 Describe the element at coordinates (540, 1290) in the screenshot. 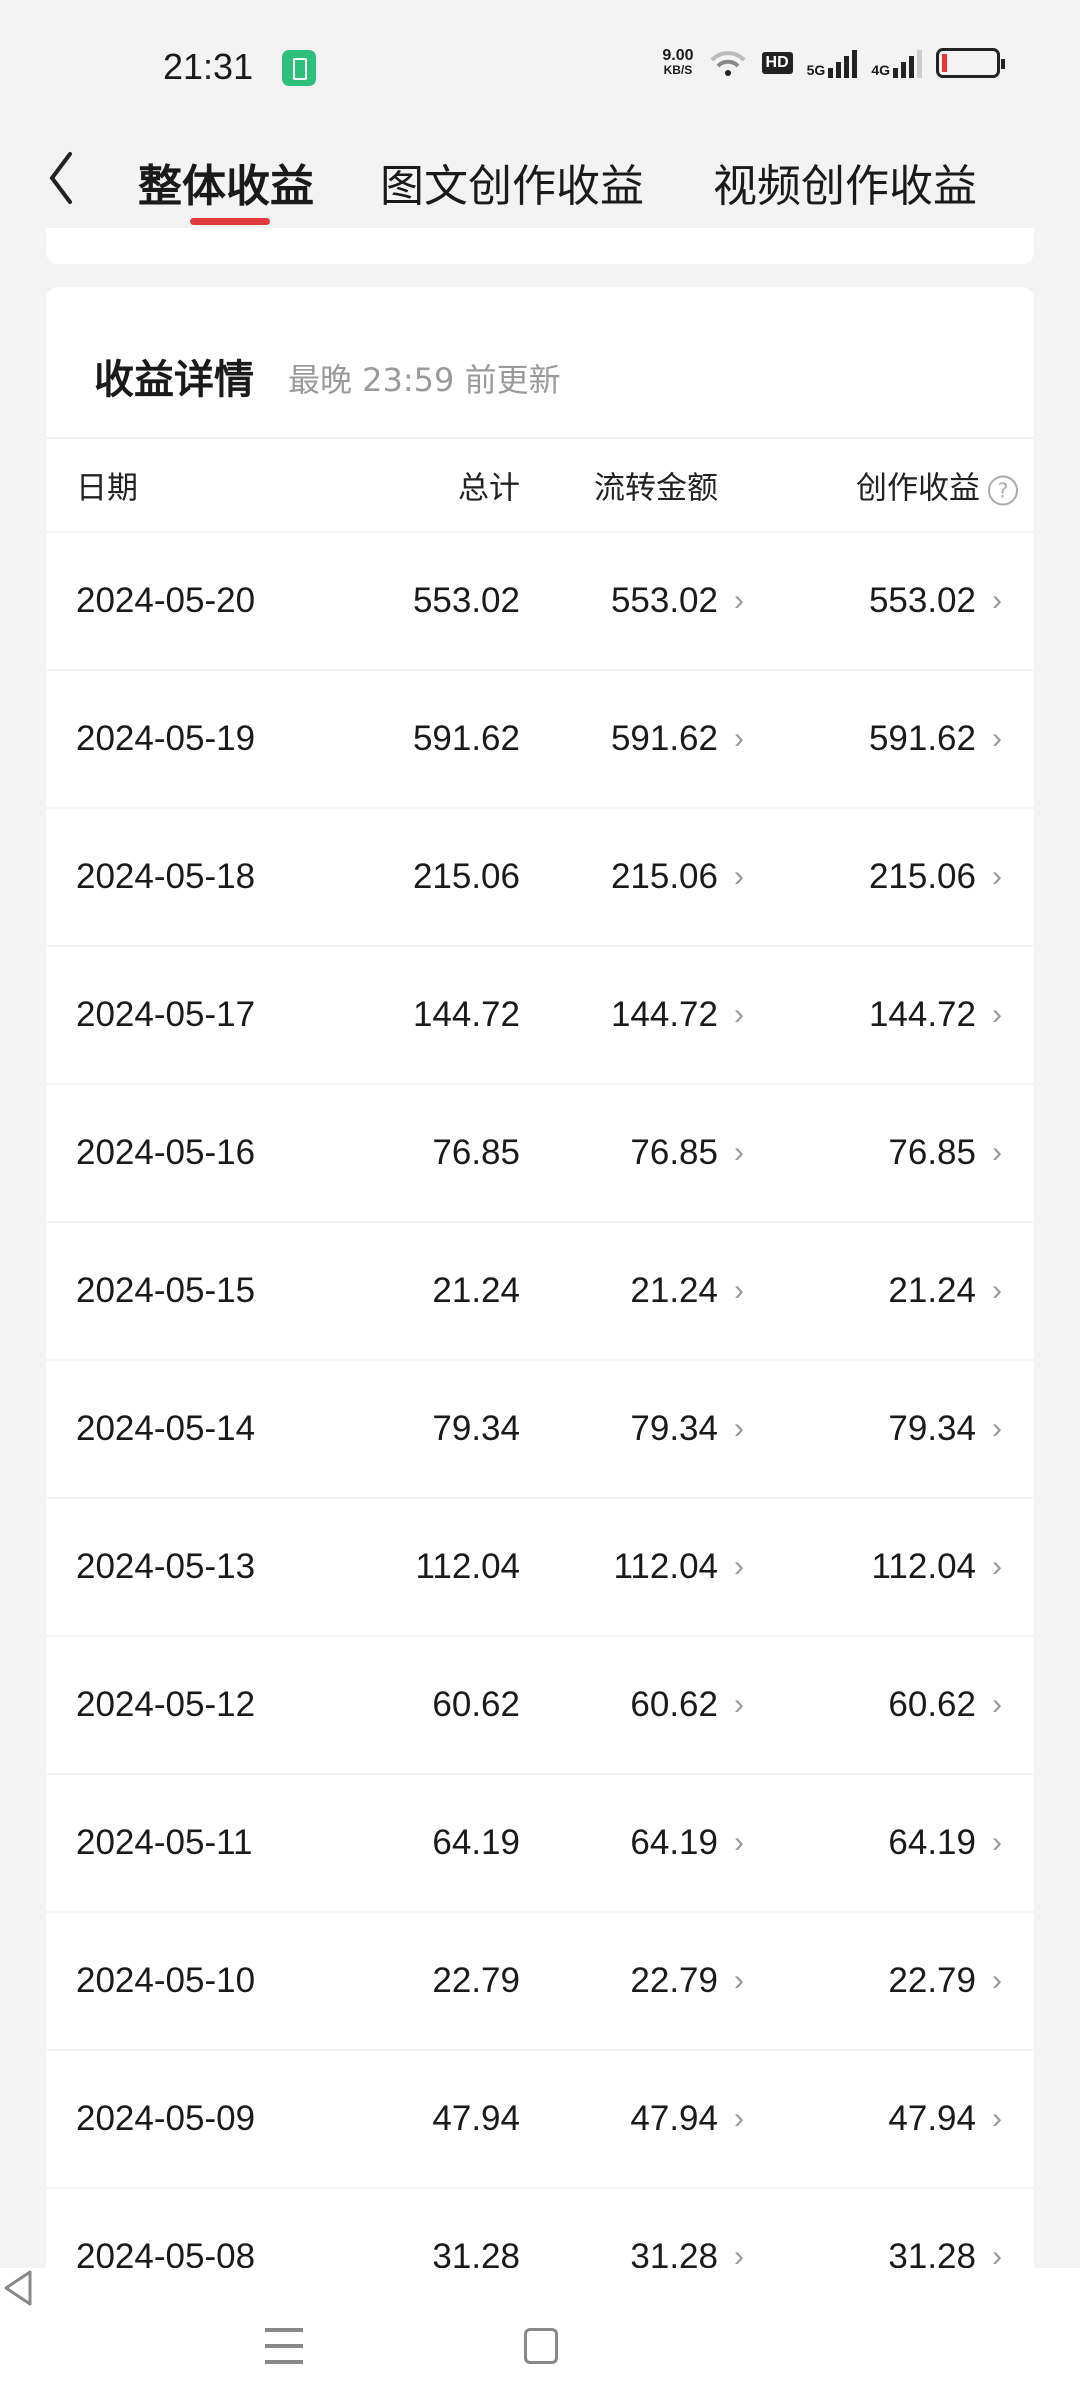

I see `table-row: 2024-05-15 21.24 21.24 › 21.24 ›` at that location.